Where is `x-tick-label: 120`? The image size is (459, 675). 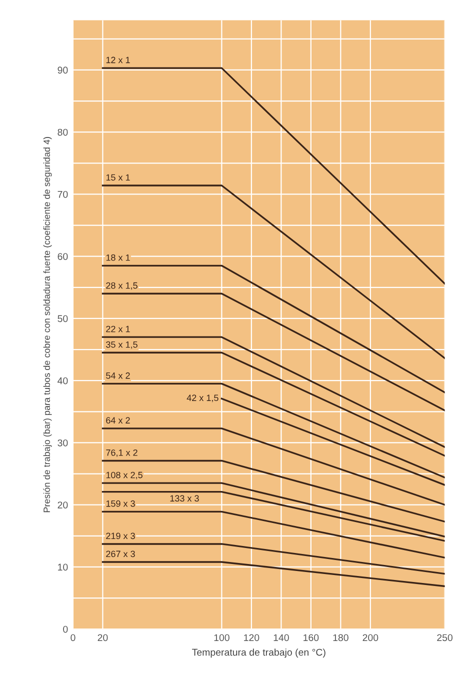 x-tick-label: 120 is located at coordinates (252, 638).